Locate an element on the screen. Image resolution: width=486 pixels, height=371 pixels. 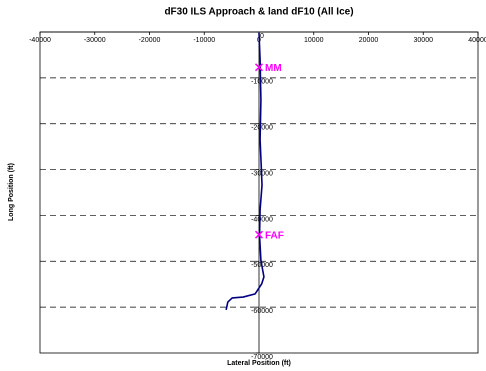
y-tick-label: 0 is located at coordinates (262, 36).